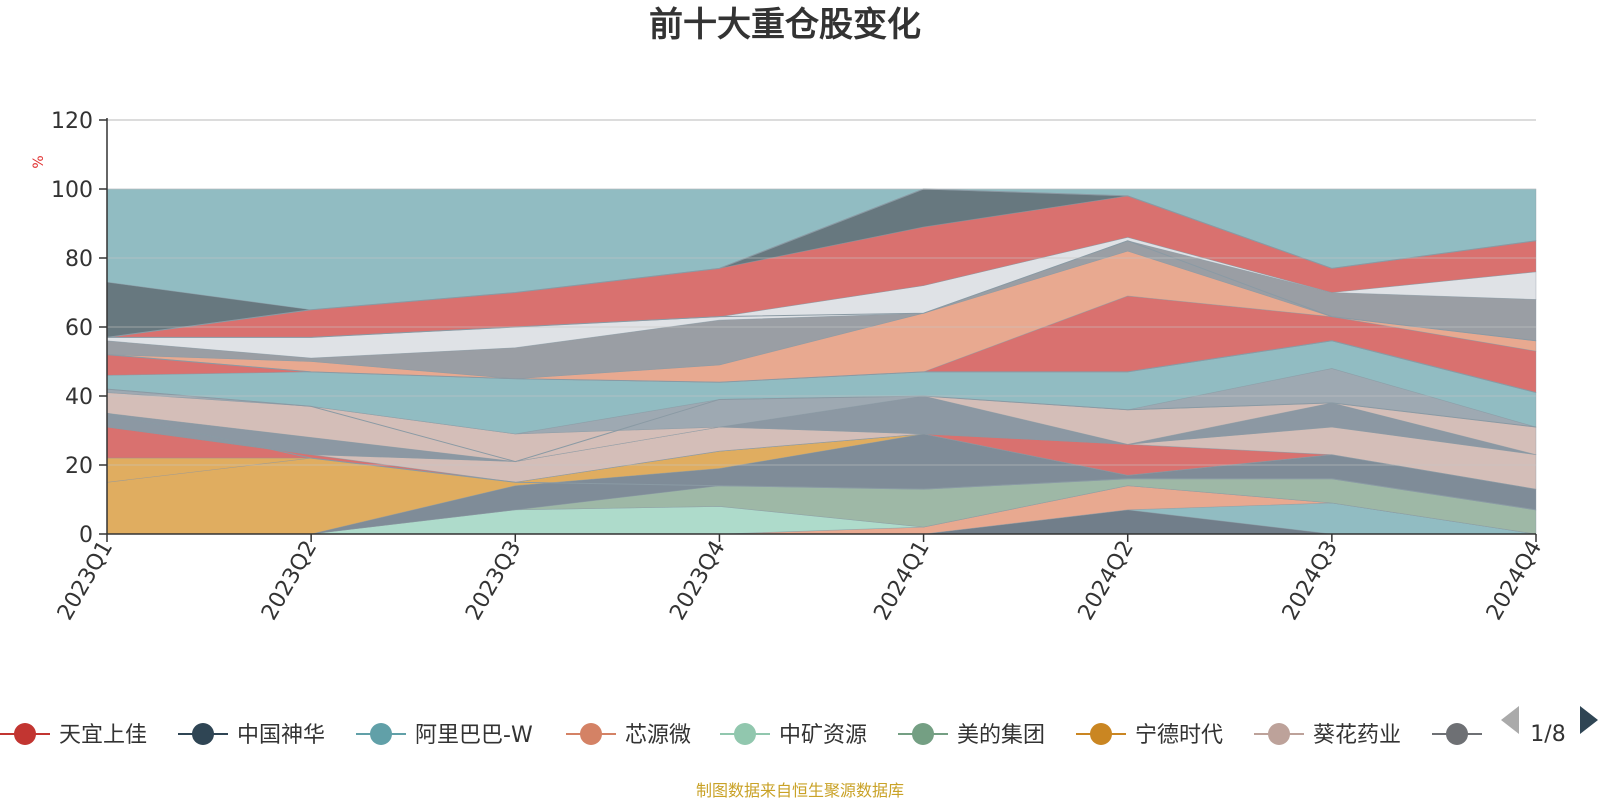  I want to click on legend: 天宜上佳 中国神华 阿里巴巴-W 芯源微 中矿资源 美的集团 宁德时代 葵花药业, so click(741, 735).